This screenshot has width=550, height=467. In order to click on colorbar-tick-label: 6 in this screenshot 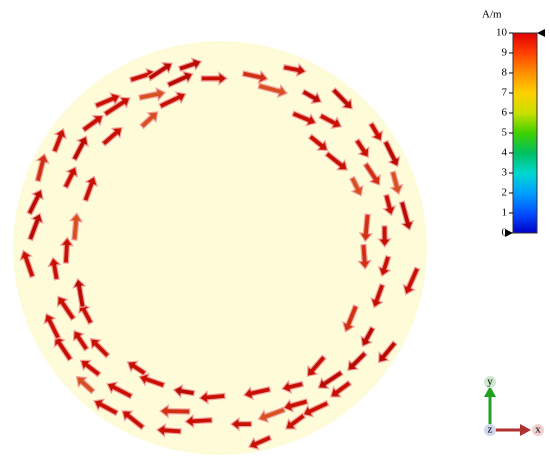, I will do `click(505, 113)`.